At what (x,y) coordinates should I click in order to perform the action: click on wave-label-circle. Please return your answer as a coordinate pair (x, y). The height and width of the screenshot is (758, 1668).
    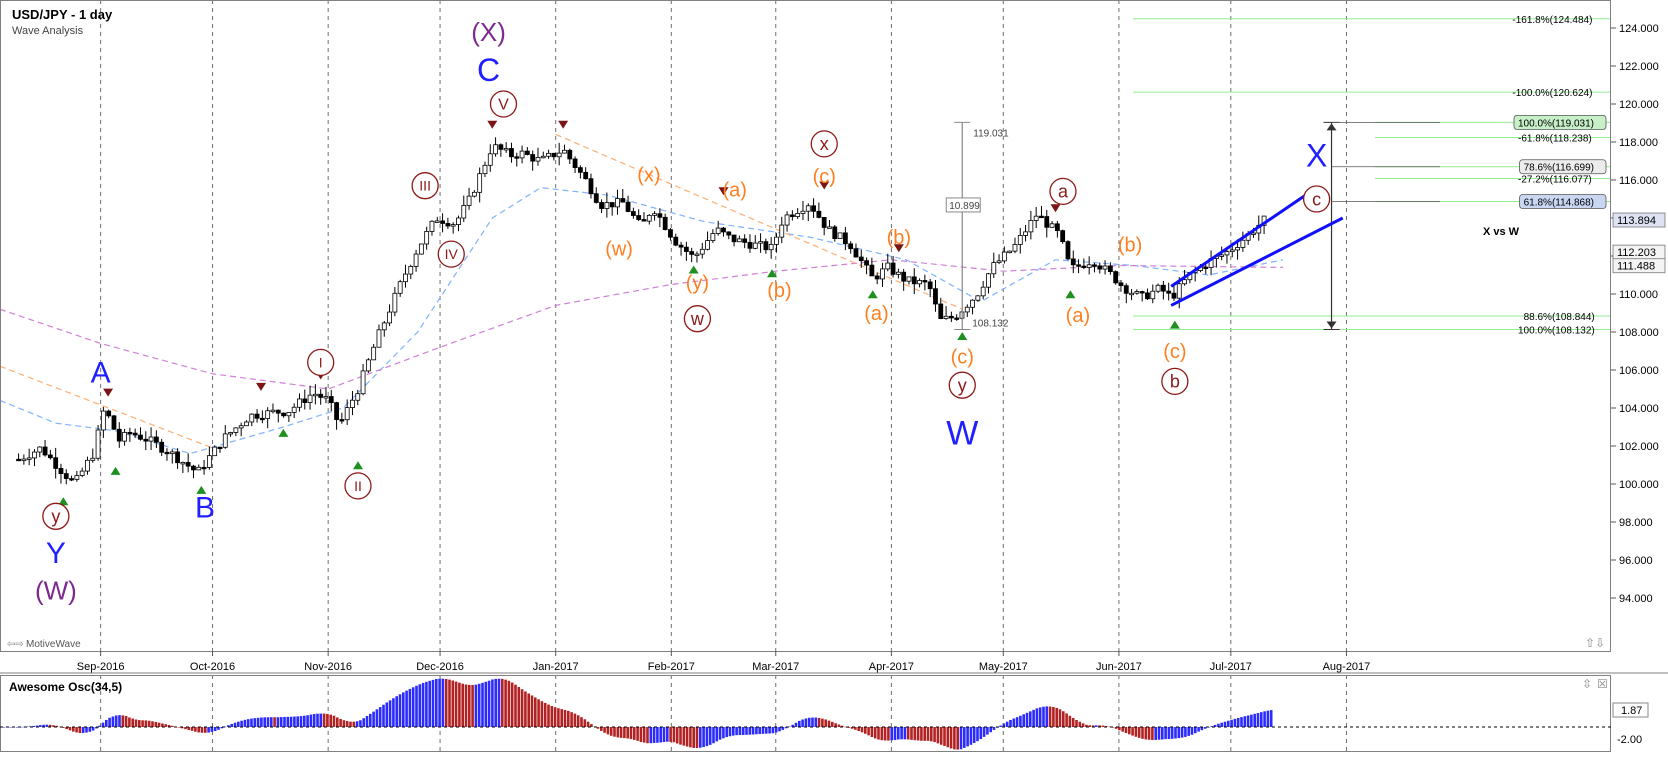
    Looking at the image, I should click on (824, 144).